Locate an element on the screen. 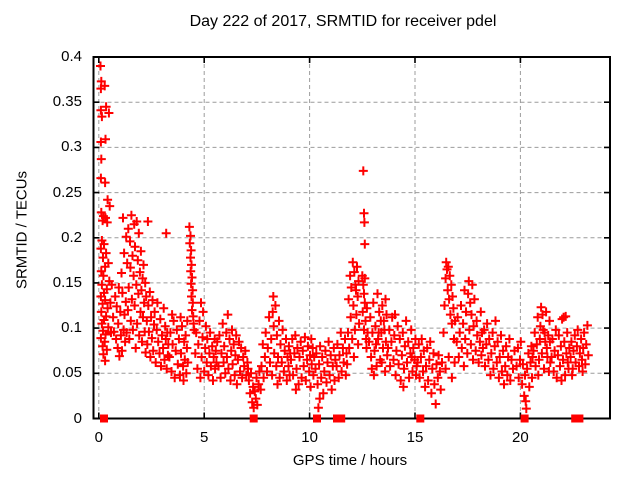 The height and width of the screenshot is (480, 640). x-tick-label: 5 is located at coordinates (204, 437).